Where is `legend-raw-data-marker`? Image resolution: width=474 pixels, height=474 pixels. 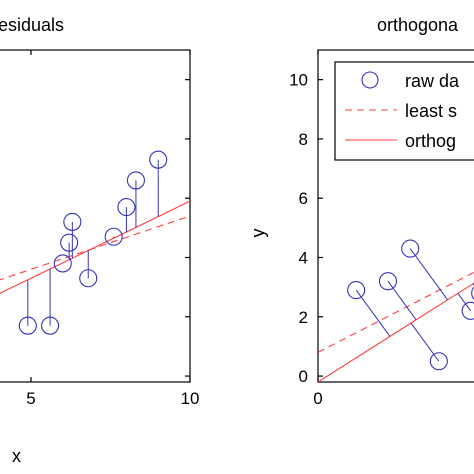 legend-raw-data-marker is located at coordinates (370, 80).